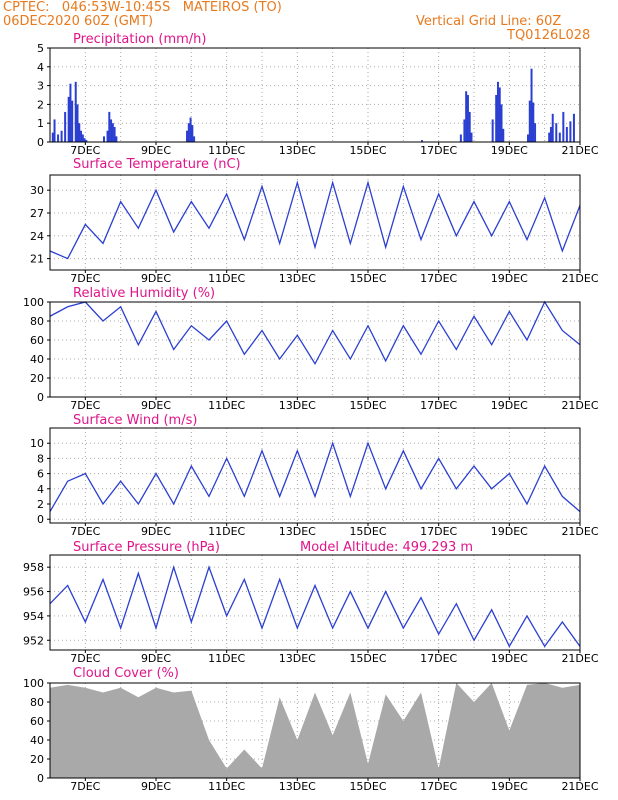 The height and width of the screenshot is (800, 618). What do you see at coordinates (33, 567) in the screenshot?
I see `y-tick-label: 958` at bounding box center [33, 567].